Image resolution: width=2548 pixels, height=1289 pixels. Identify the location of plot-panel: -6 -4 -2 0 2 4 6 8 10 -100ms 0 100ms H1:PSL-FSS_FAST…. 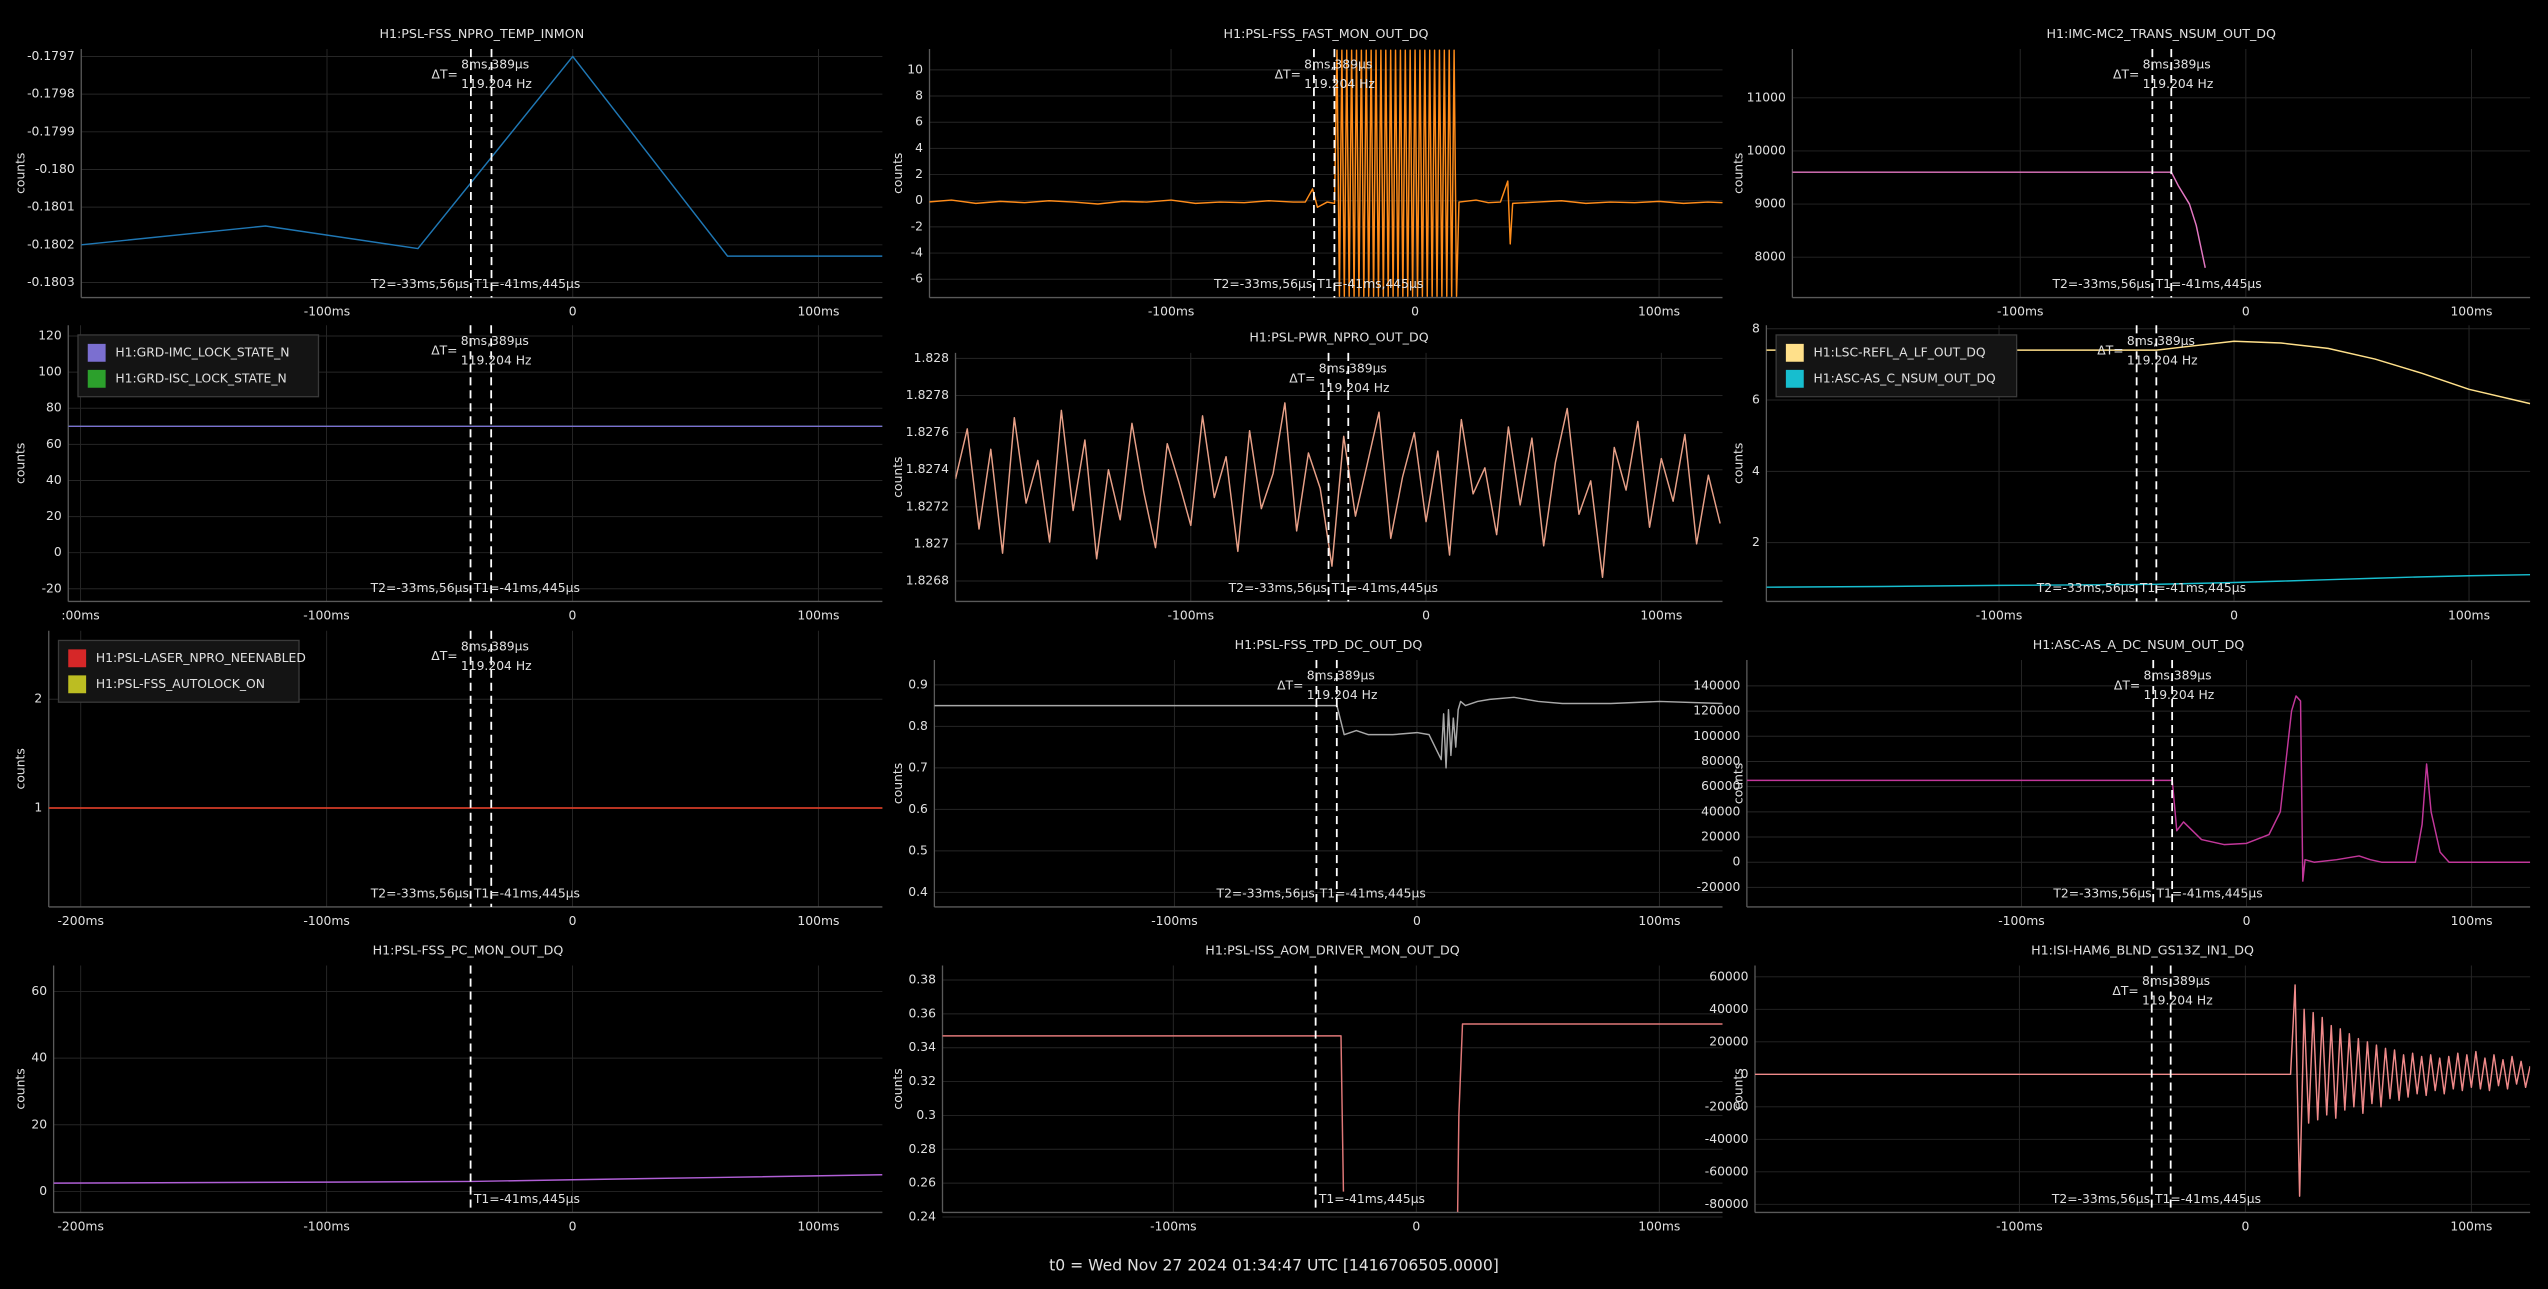
(1307, 172).